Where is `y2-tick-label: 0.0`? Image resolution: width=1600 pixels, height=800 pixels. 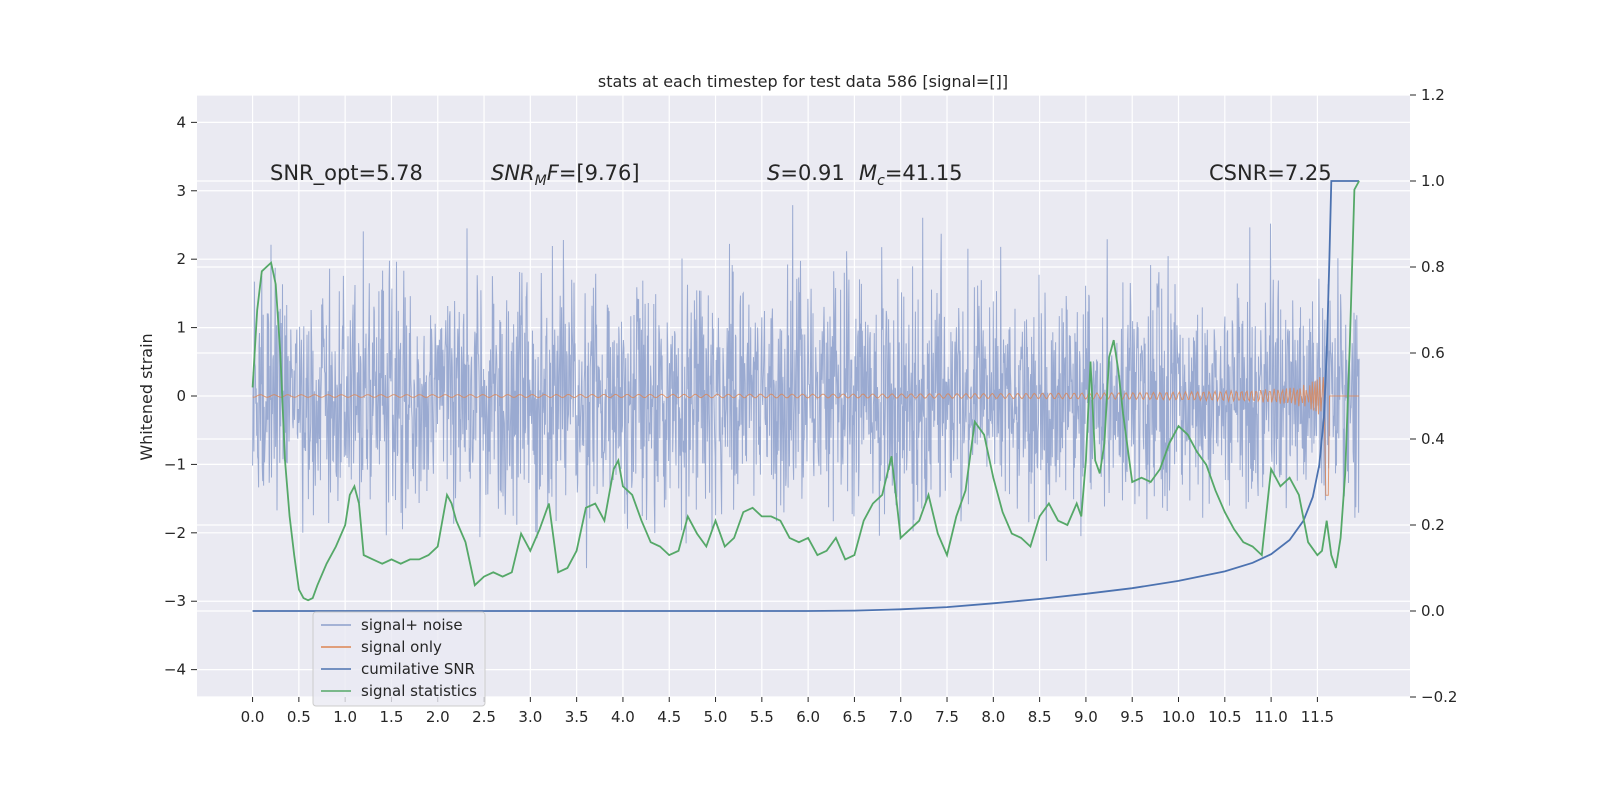 y2-tick-label: 0.0 is located at coordinates (1433, 611).